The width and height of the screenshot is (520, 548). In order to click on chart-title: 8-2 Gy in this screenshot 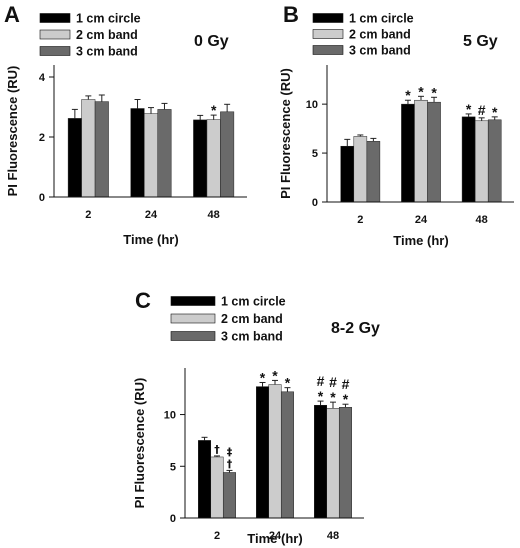, I will do `click(355, 328)`.